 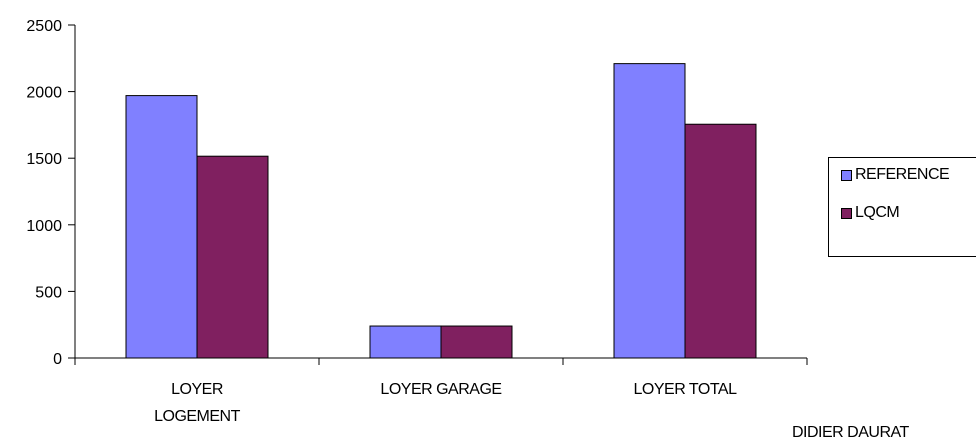 I want to click on category-label: LOYER GARAGE, so click(x=440, y=389).